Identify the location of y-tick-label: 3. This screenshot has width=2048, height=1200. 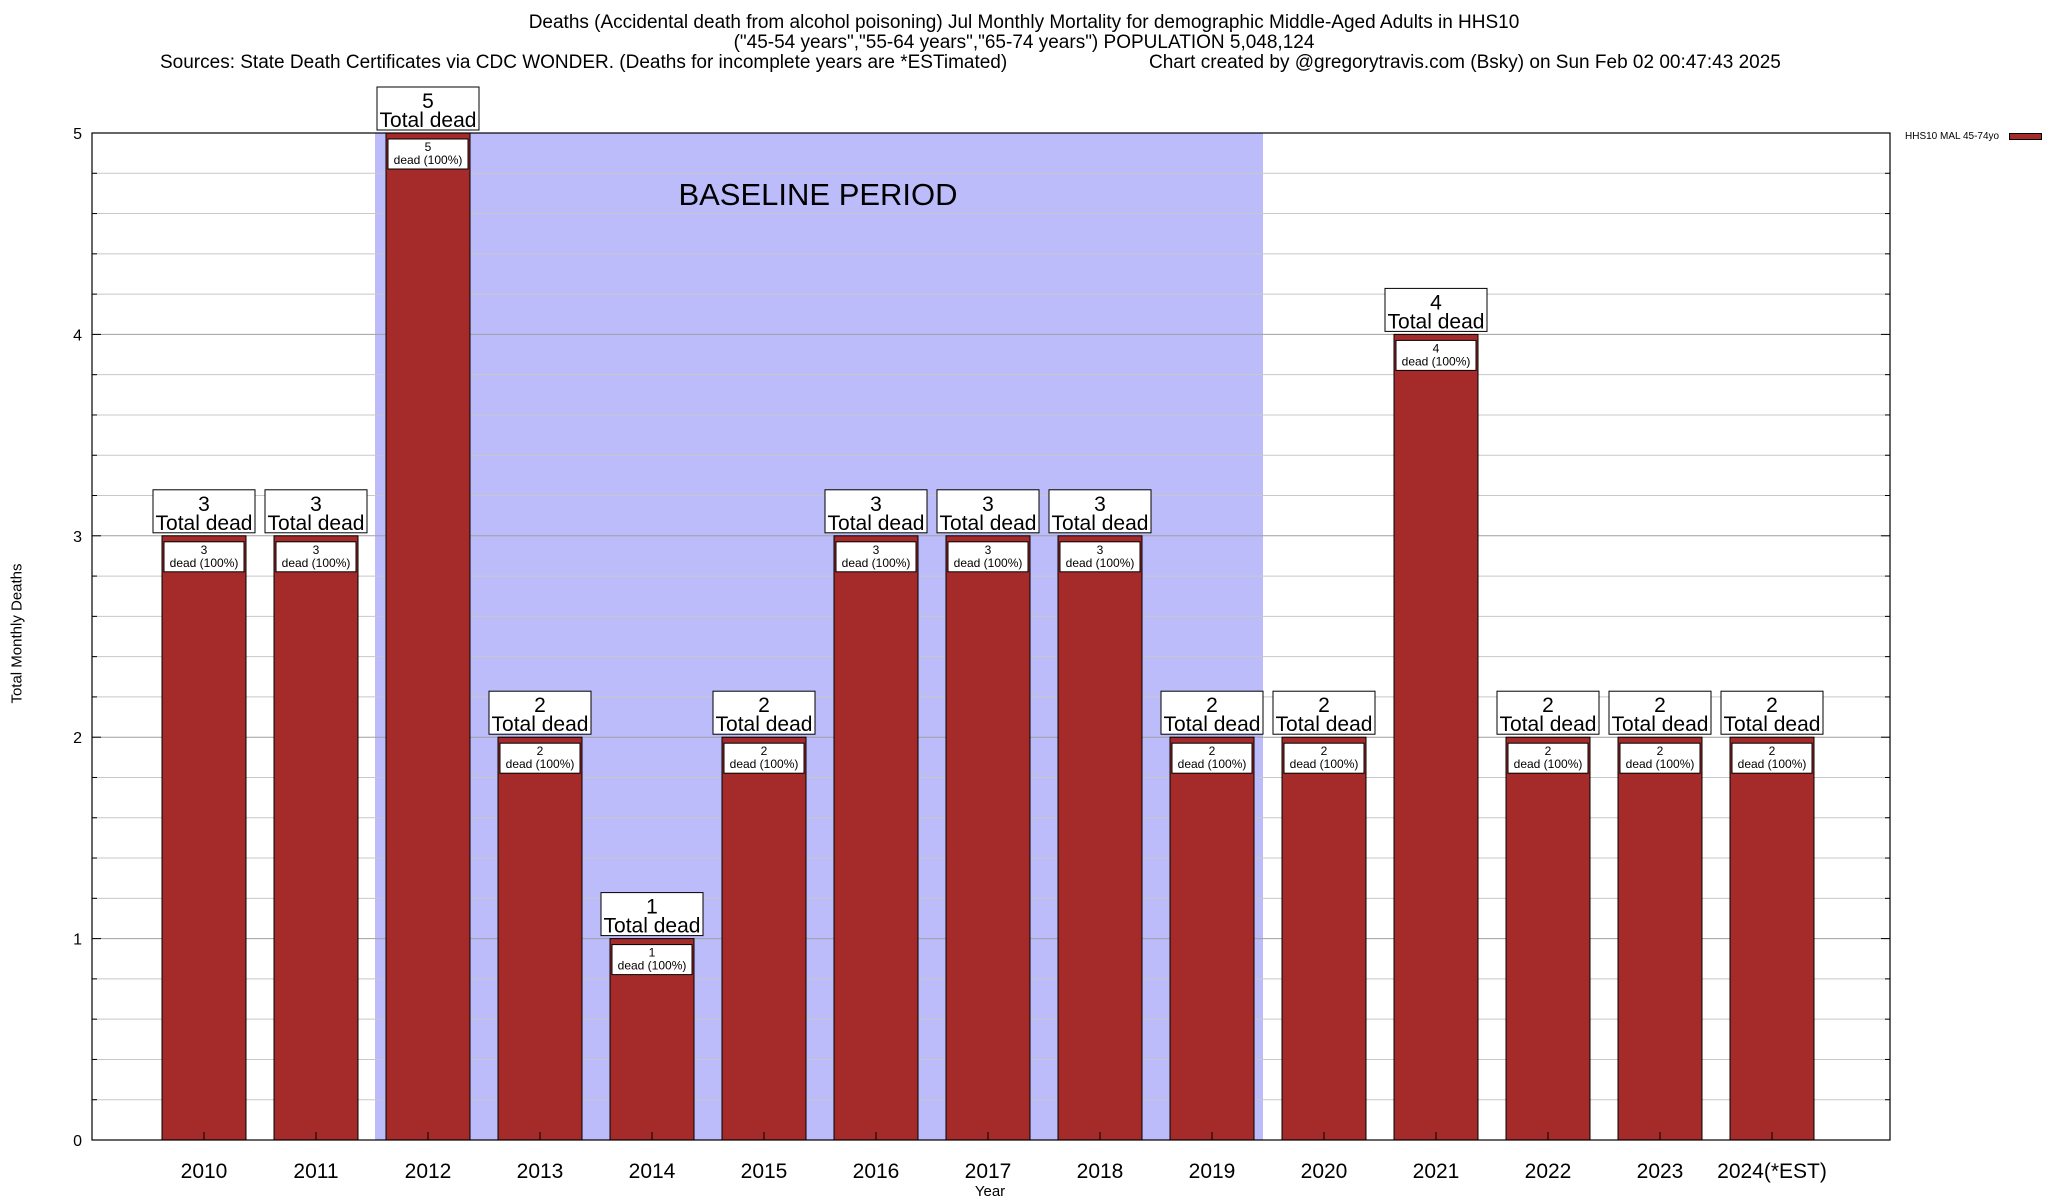
(77, 537).